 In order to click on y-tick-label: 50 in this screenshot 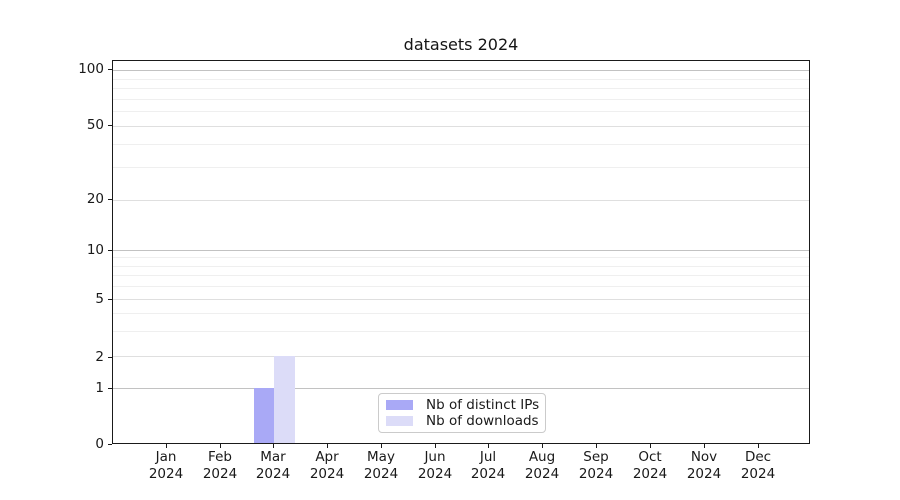, I will do `click(95, 125)`.